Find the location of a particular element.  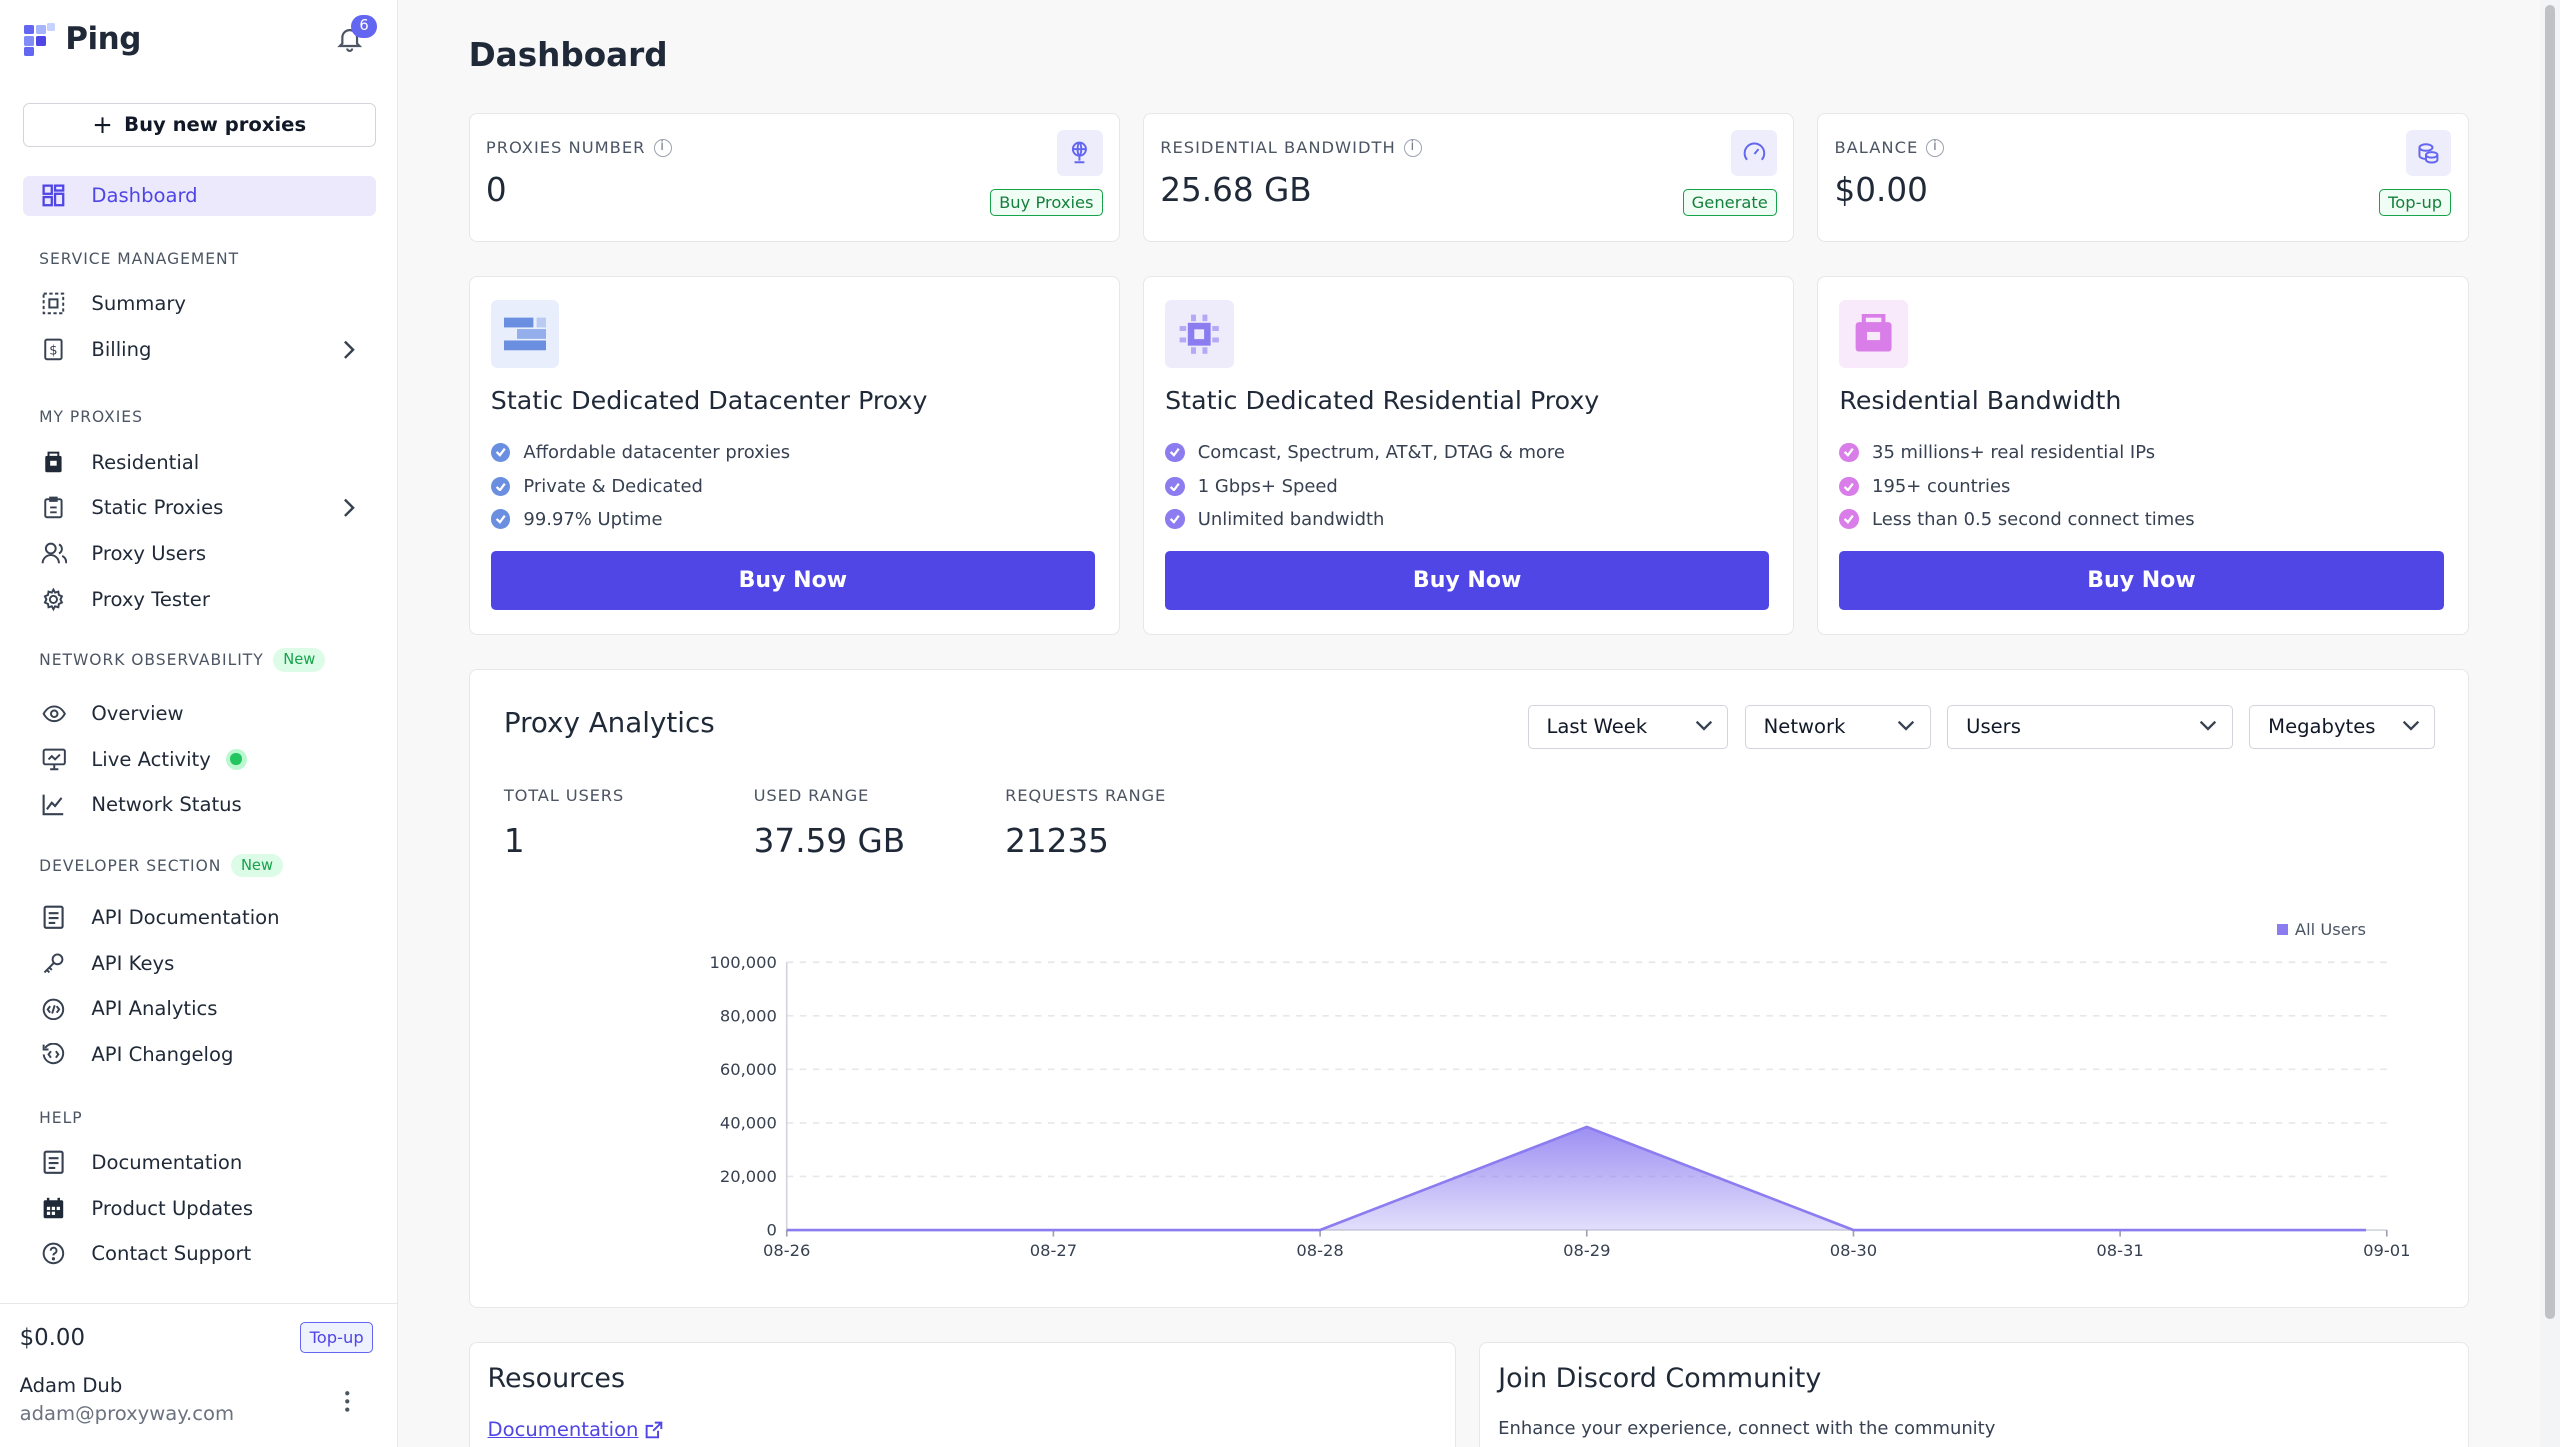

sidebar-item-summary: Summary is located at coordinates (199, 303).